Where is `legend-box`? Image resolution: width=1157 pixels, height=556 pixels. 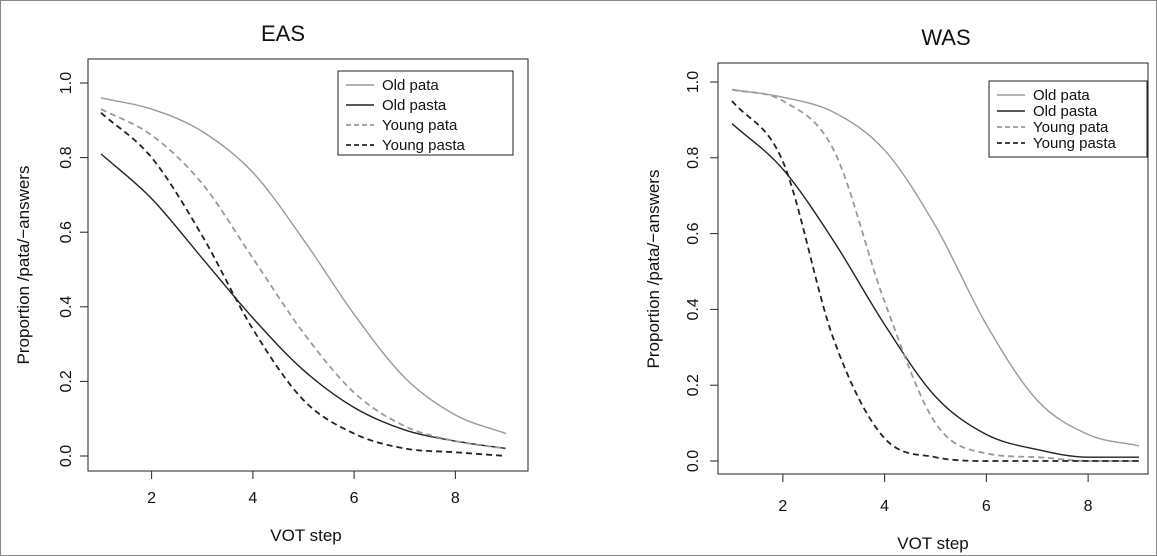 legend-box is located at coordinates (1068, 119).